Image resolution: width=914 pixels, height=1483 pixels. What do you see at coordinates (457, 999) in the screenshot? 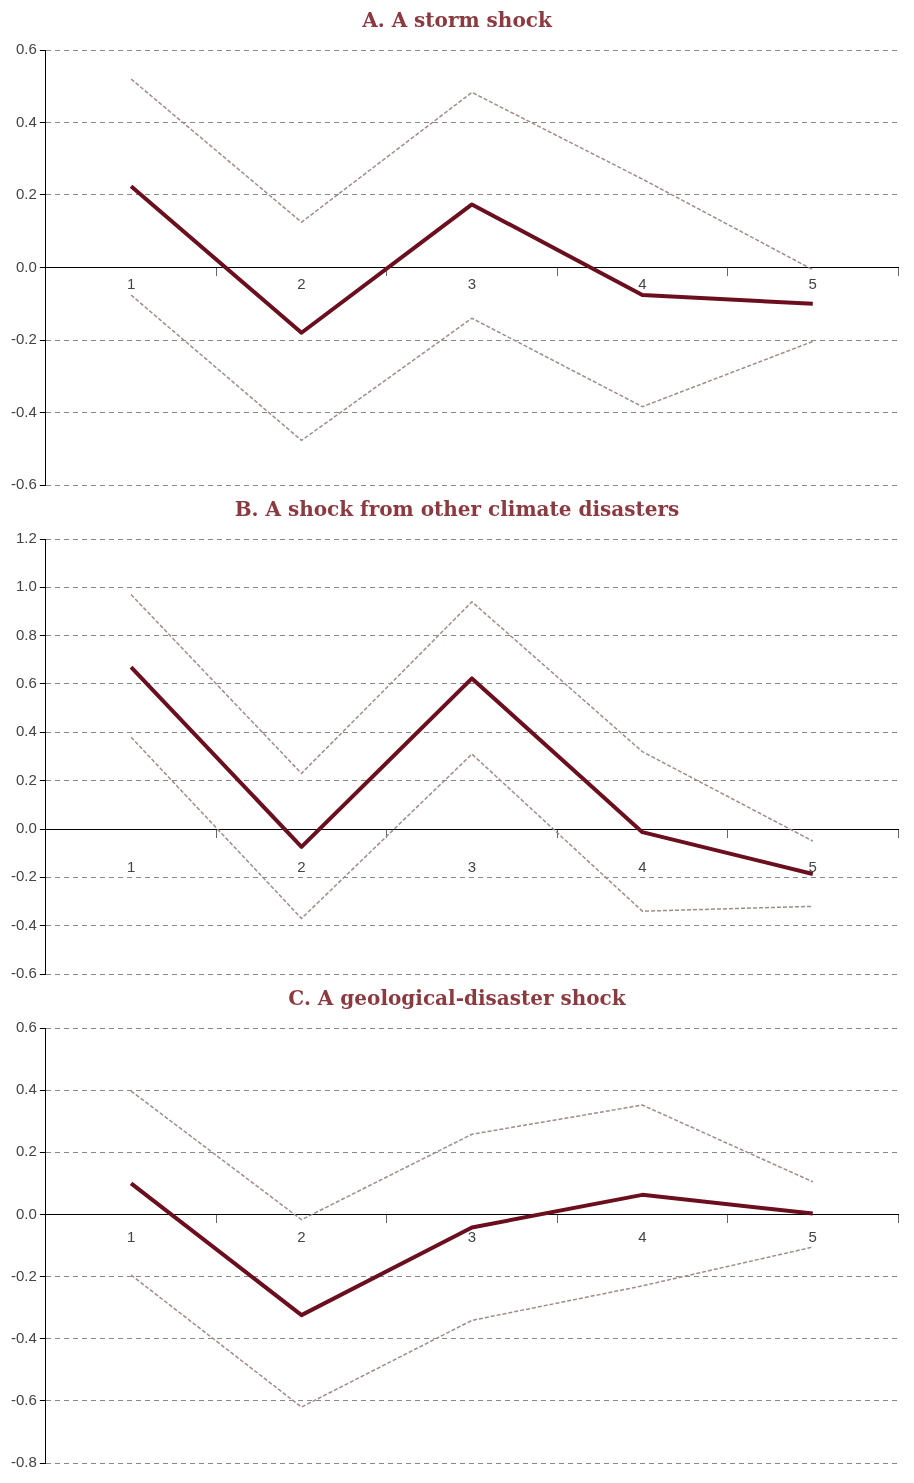
I see `chart-title: C. A geological-disaster shock` at bounding box center [457, 999].